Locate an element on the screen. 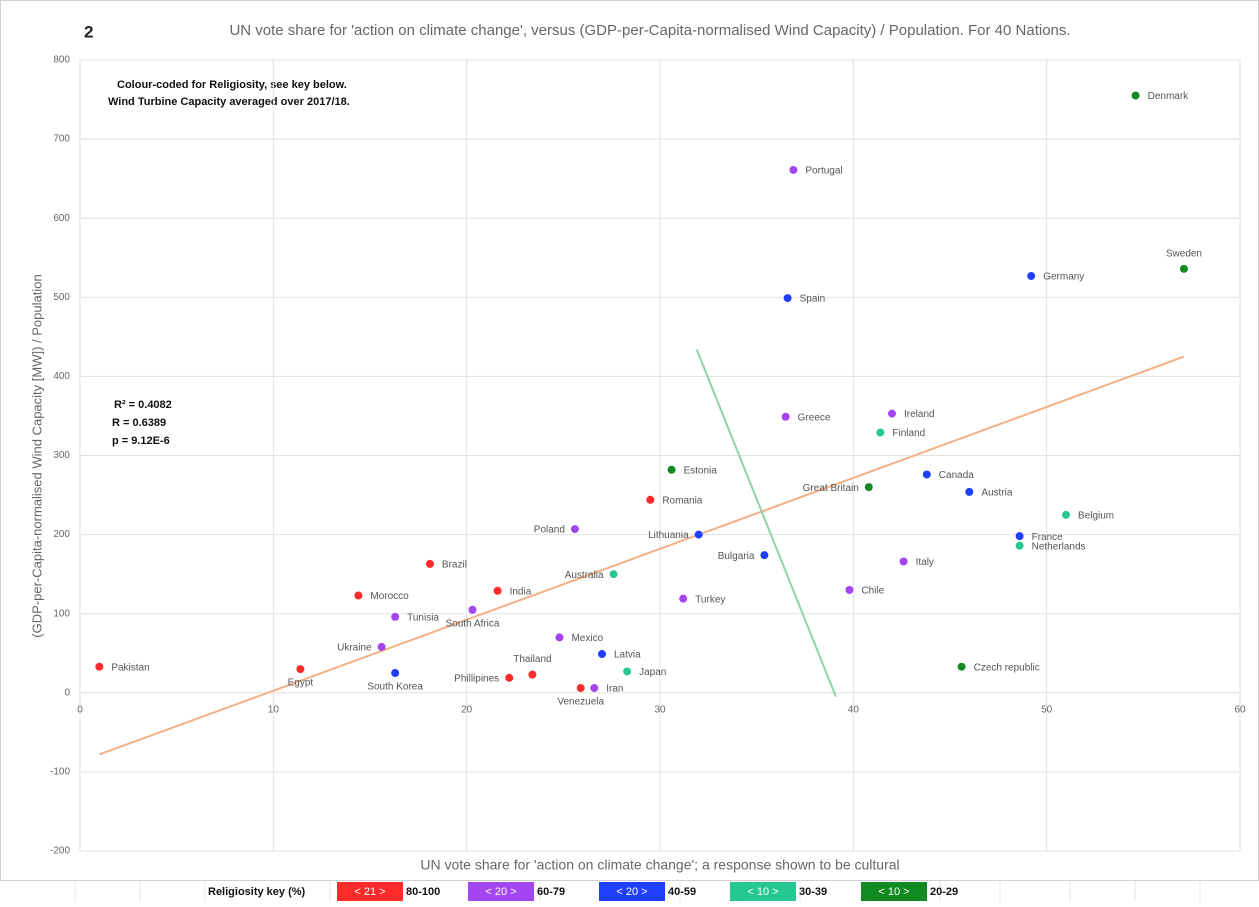  y-tick-label: 0 is located at coordinates (67, 692).